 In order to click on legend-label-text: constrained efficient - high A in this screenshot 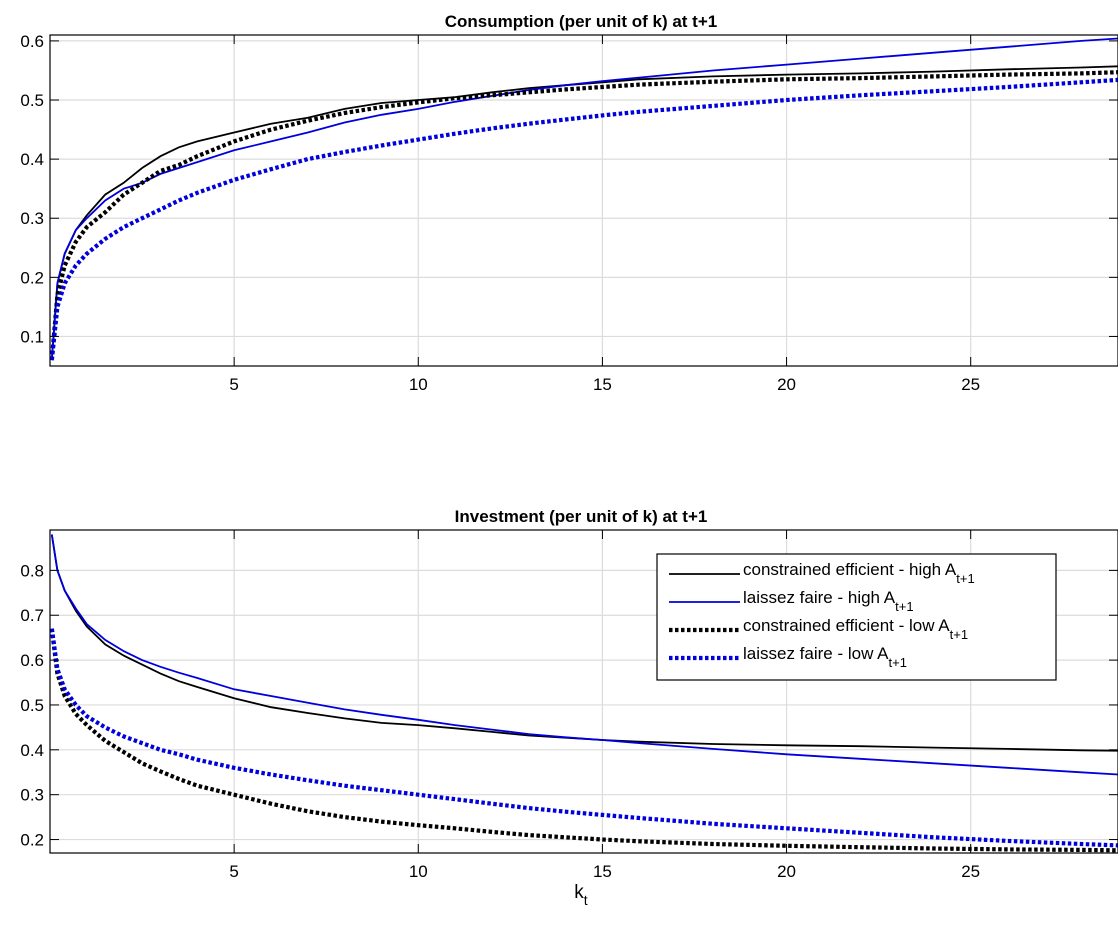, I will do `click(850, 569)`.